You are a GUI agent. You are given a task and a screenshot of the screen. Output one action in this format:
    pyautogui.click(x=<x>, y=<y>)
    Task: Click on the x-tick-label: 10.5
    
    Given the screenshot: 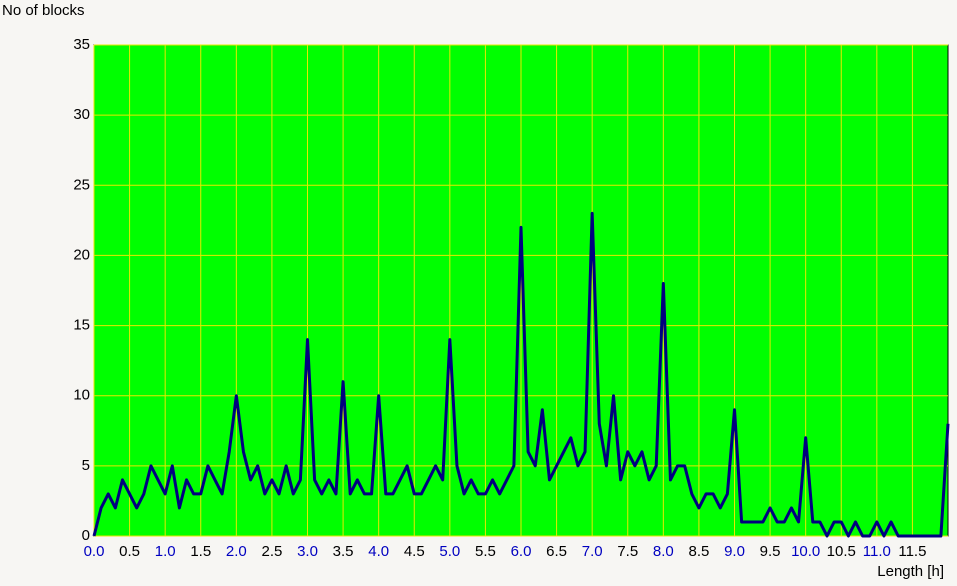 What is the action you would take?
    pyautogui.click(x=841, y=551)
    